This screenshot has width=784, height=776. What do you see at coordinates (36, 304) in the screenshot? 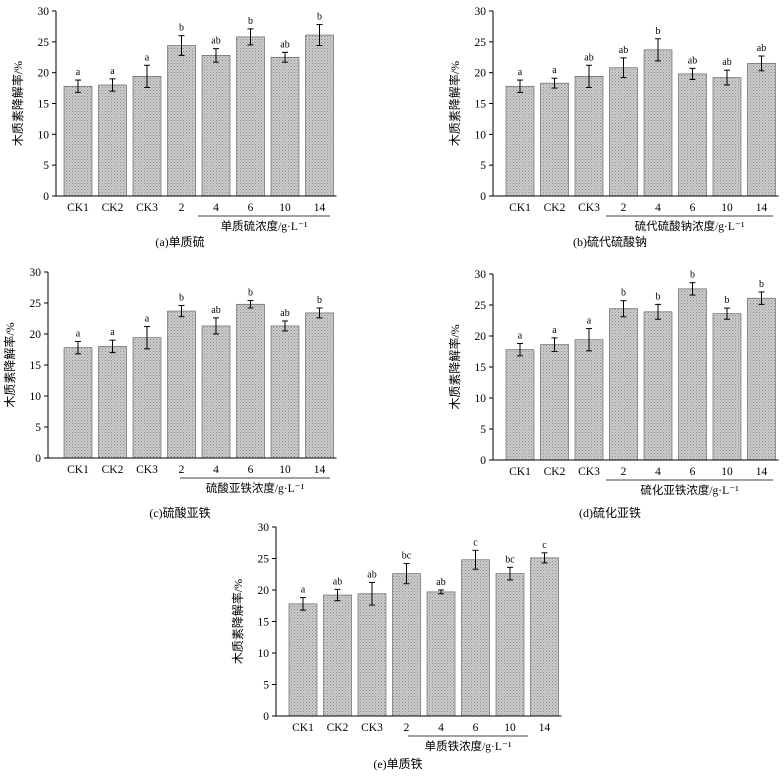
I see `y-tick-label: 25` at bounding box center [36, 304].